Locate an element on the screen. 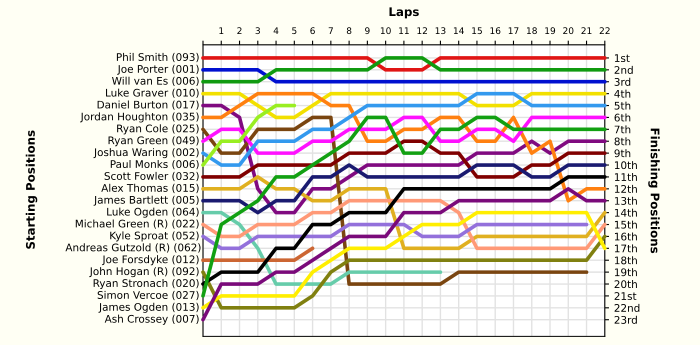  series-label: Will van Es (006) is located at coordinates (155, 81).